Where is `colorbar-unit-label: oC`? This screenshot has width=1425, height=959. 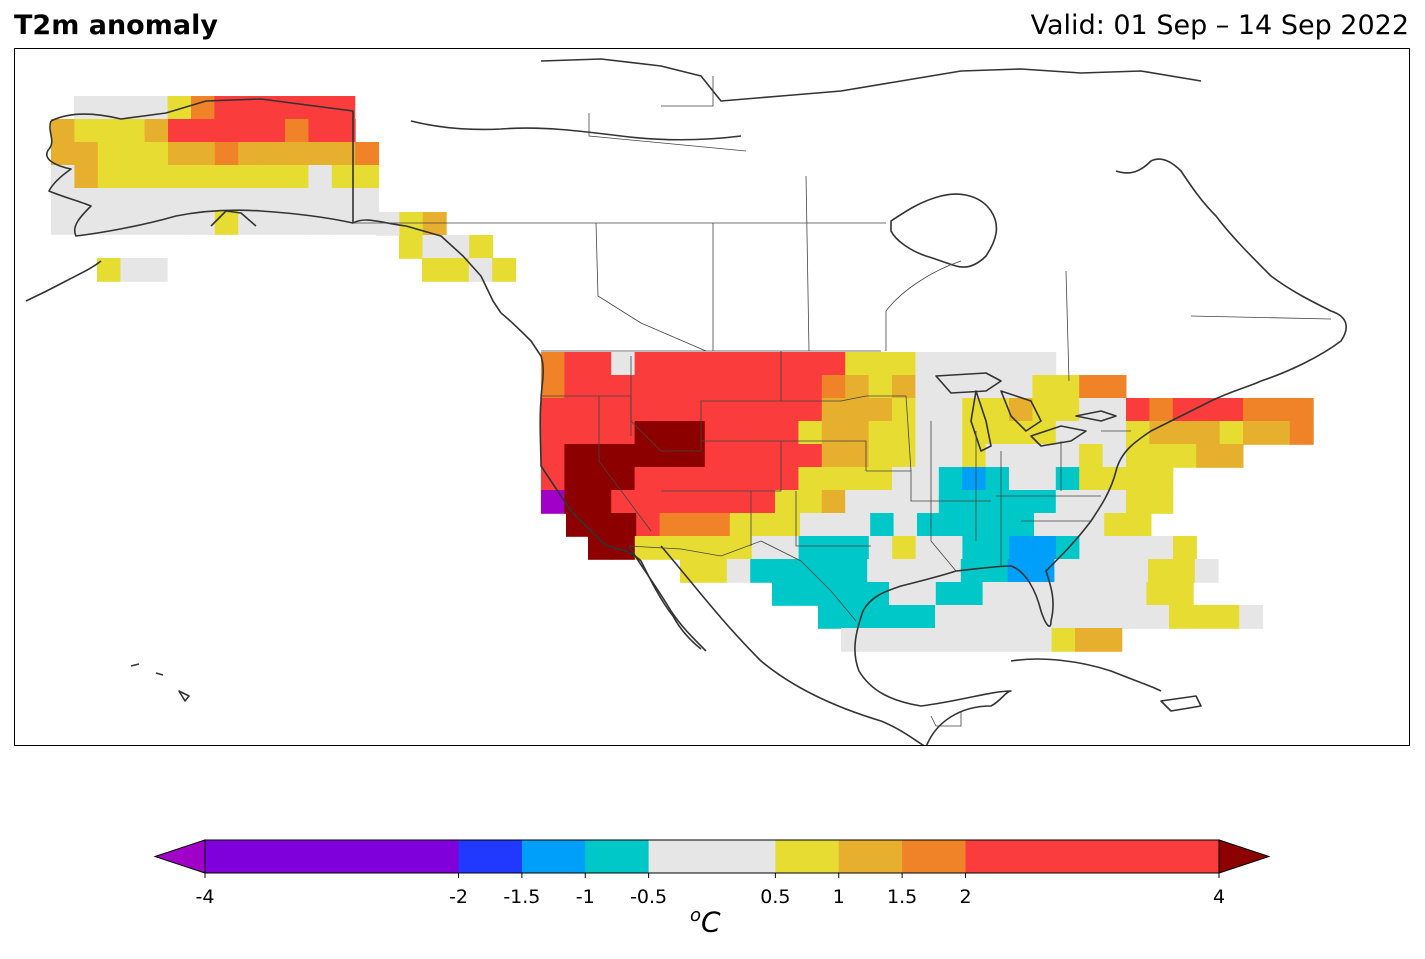
colorbar-unit-label: oC is located at coordinates (705, 922).